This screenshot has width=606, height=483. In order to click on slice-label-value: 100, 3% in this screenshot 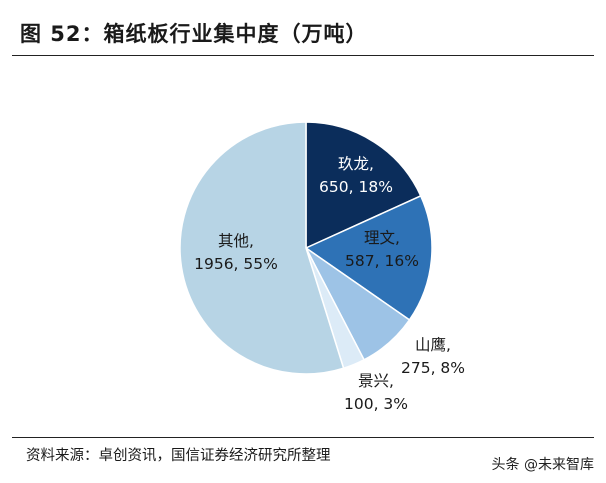, I will do `click(376, 404)`.